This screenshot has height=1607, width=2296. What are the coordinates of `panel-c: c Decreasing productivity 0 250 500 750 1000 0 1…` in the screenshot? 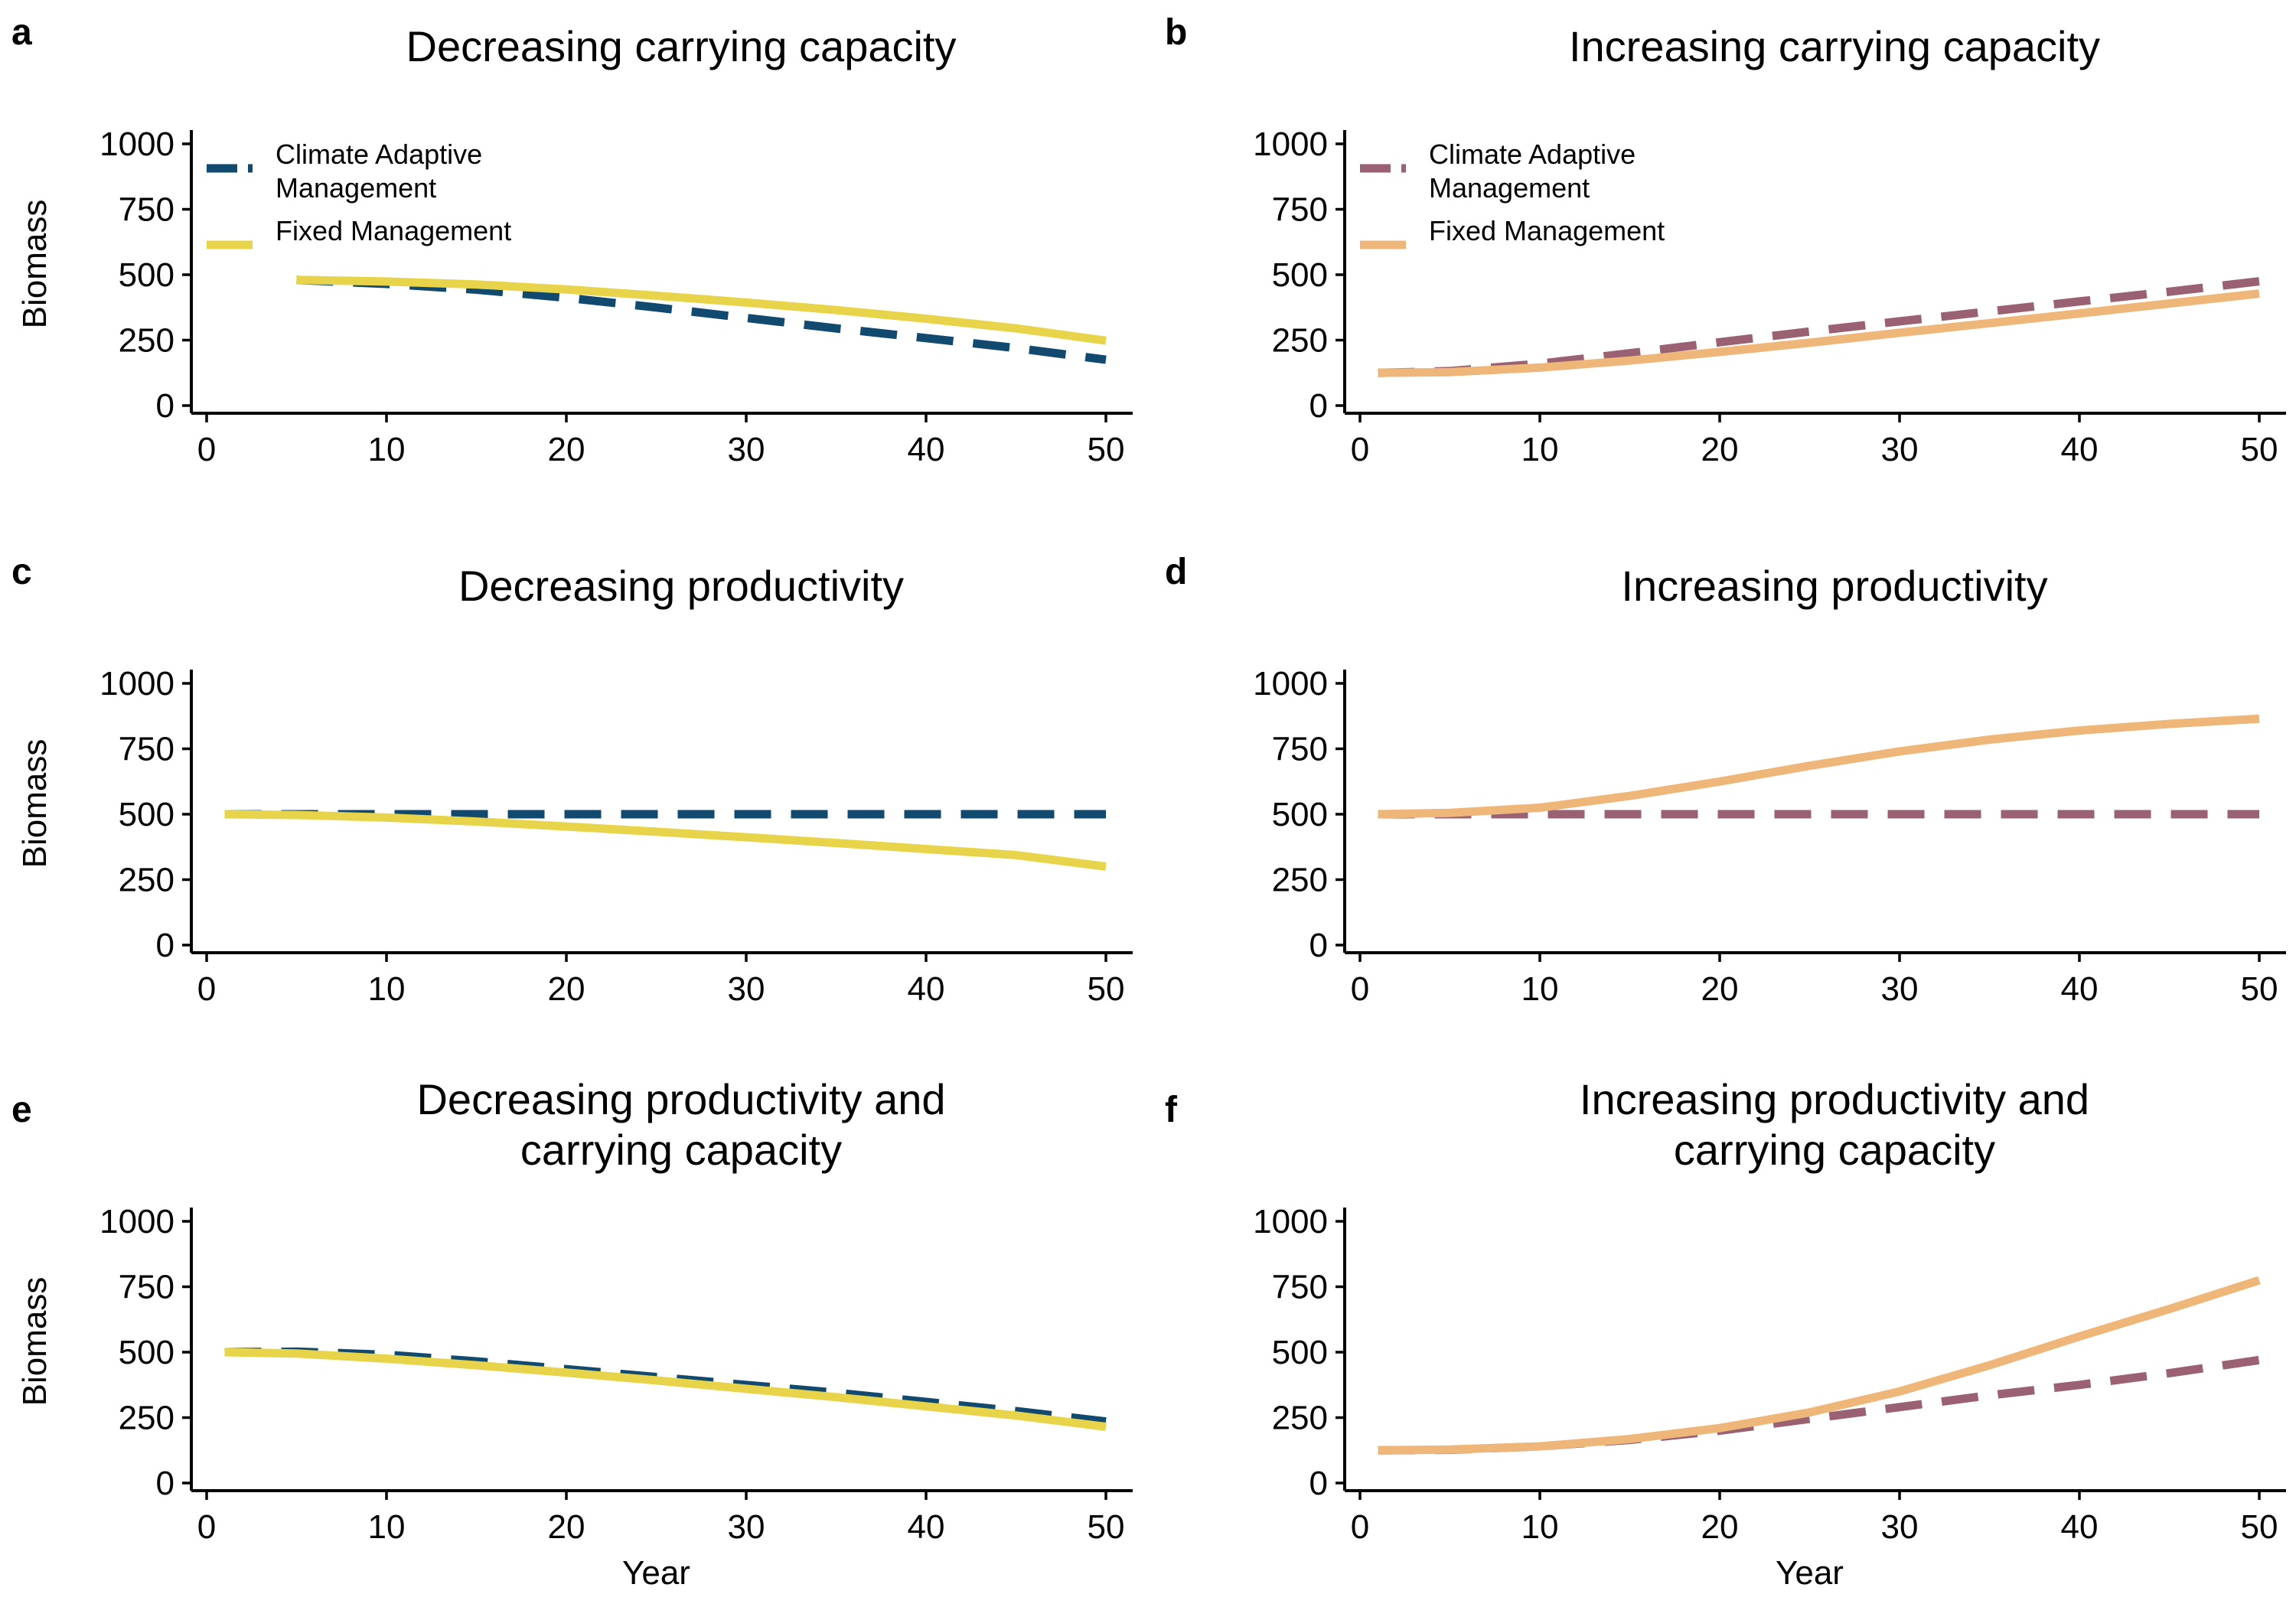 It's located at (572, 780).